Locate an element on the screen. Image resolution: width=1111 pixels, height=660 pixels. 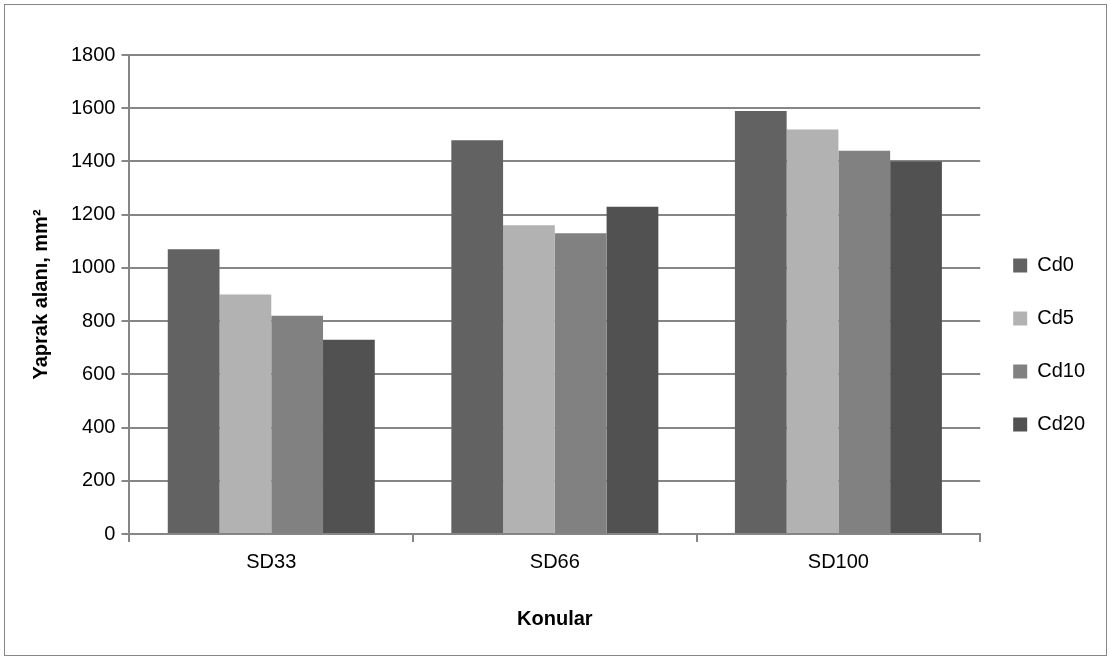
y-axis-title: Yaprak alanı, mm² is located at coordinates (39, 294).